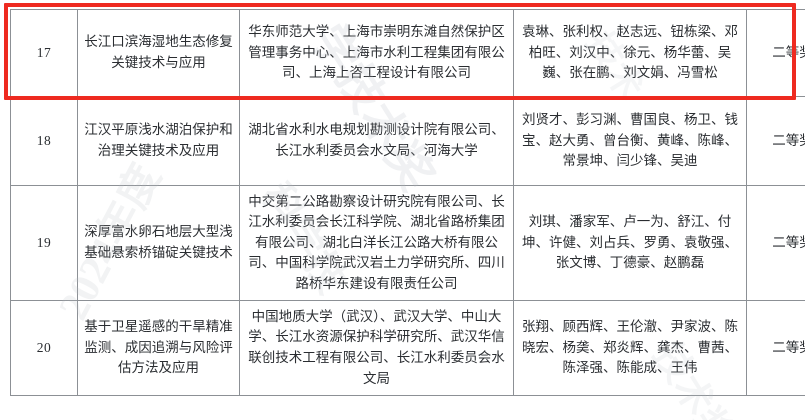 Image resolution: width=805 pixels, height=420 pixels. I want to click on cell-title: 深厚富水卵石地层大型浅基础悬索桥锚碇关键技术, so click(158, 243).